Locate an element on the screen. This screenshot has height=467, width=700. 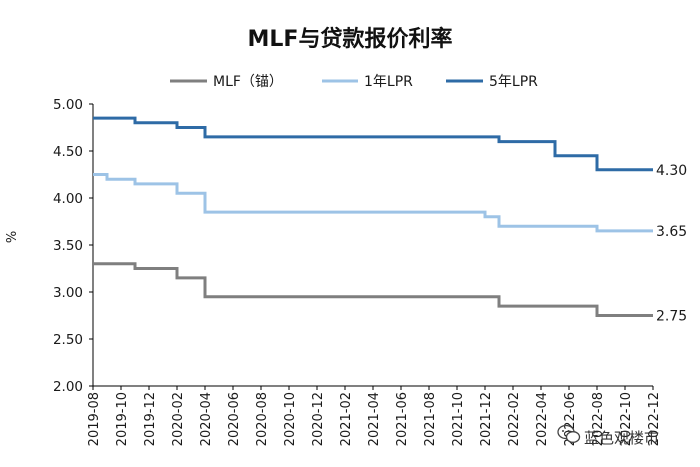
y-tick-label: 3.00 is located at coordinates (68, 293).